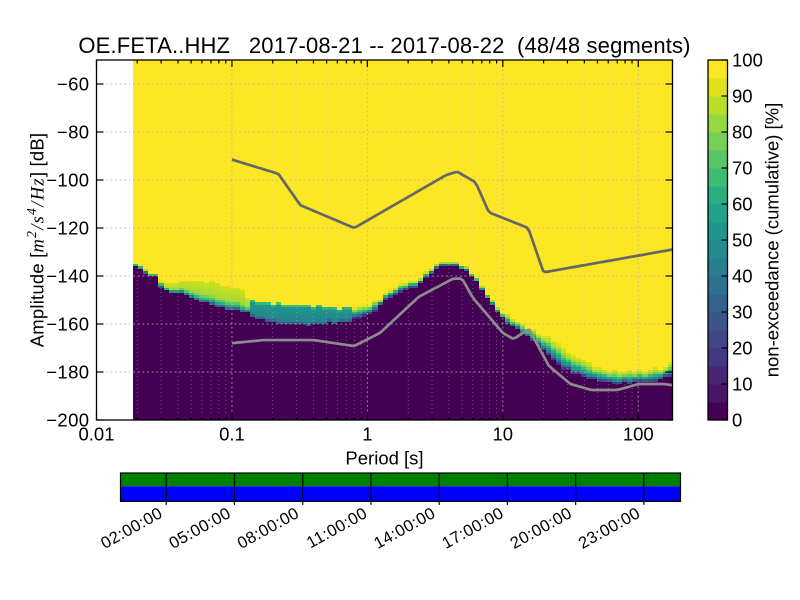 This screenshot has width=800, height=600. What do you see at coordinates (742, 275) in the screenshot?
I see `svg-text: 40` at bounding box center [742, 275].